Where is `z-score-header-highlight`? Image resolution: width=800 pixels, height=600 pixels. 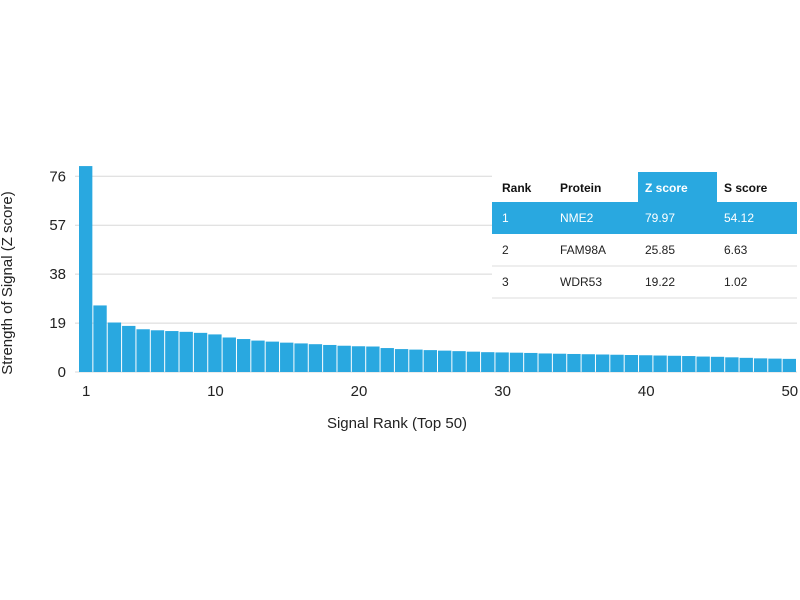 z-score-header-highlight is located at coordinates (677, 187).